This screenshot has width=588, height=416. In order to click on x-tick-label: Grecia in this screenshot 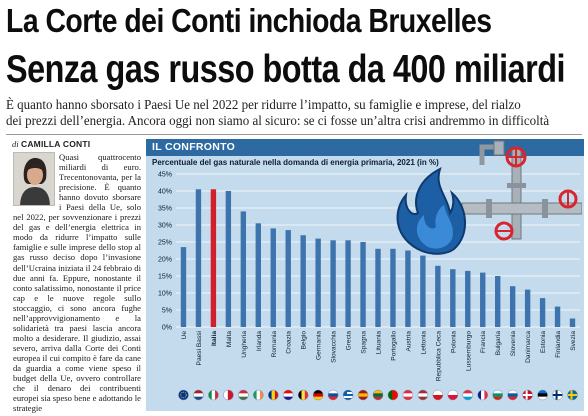, I will do `click(349, 341)`.